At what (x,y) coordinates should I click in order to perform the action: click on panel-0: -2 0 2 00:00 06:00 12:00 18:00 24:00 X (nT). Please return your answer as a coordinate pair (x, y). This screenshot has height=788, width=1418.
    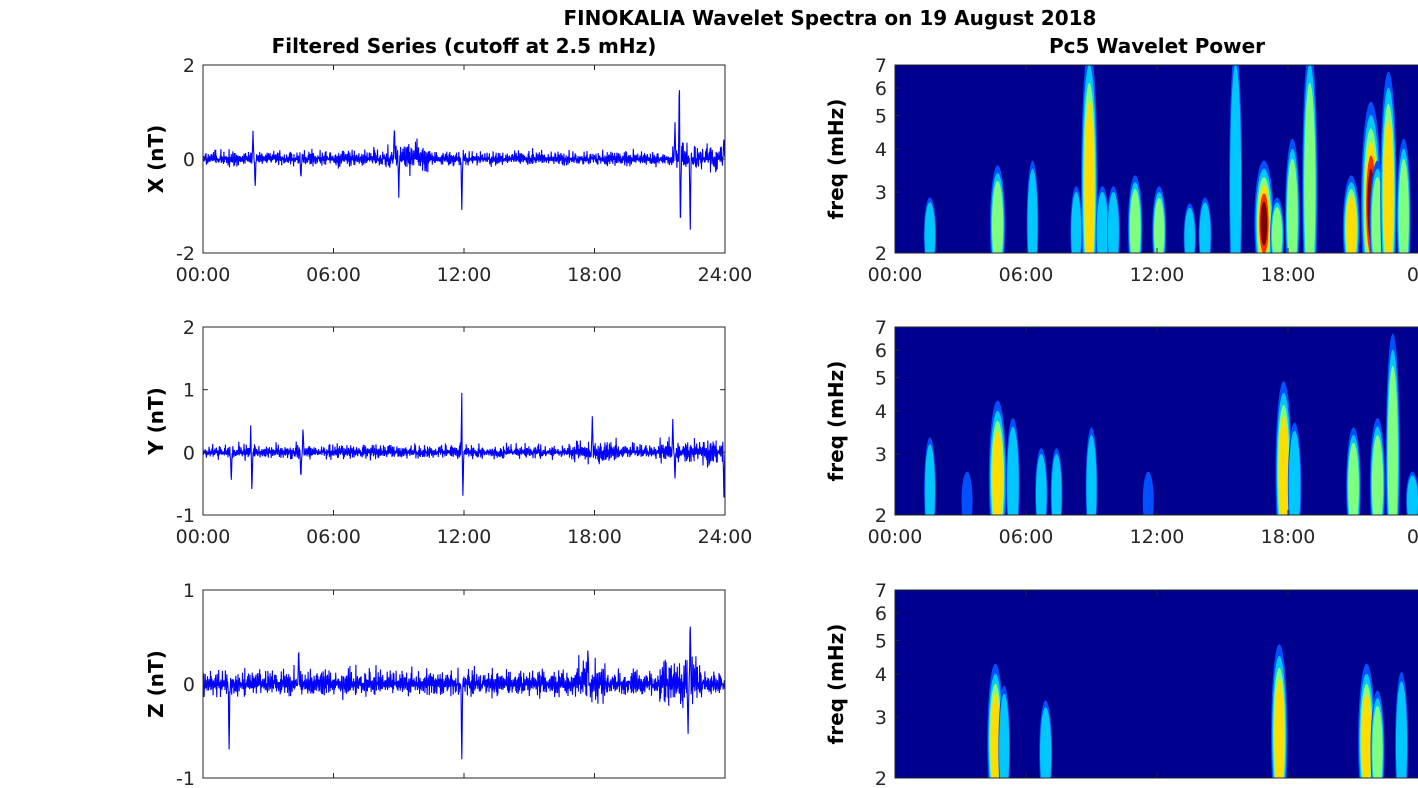
    Looking at the image, I should click on (448, 170).